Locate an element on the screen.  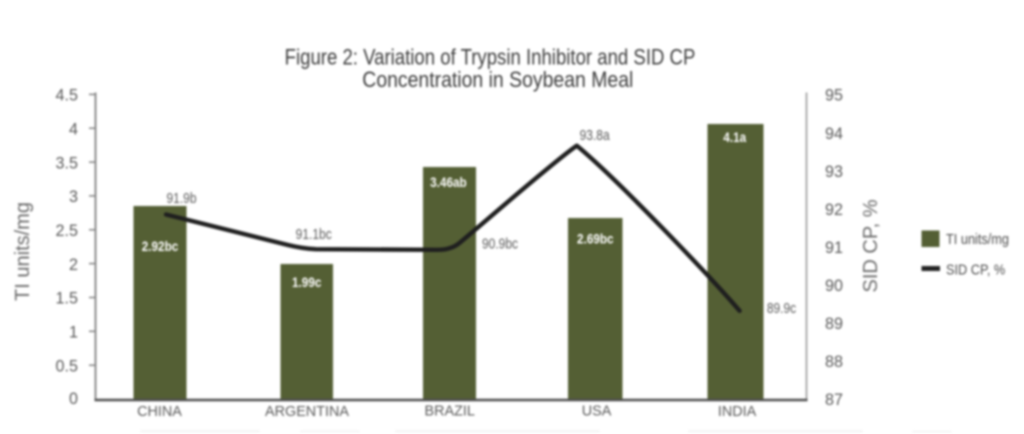
svg-text: 1.99c is located at coordinates (306, 282).